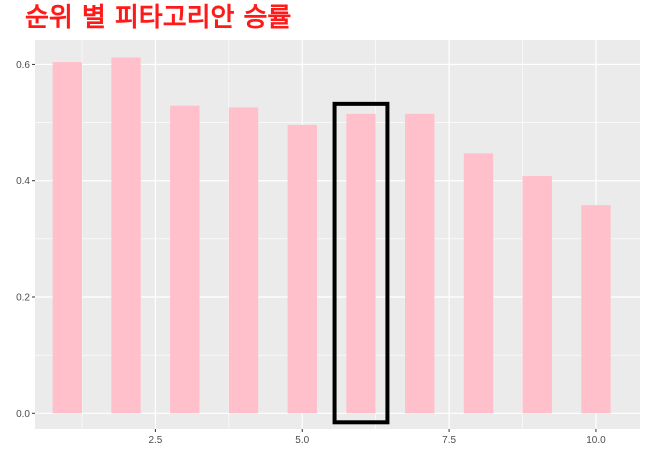  I want to click on x-tick-label: 5.0, so click(302, 440).